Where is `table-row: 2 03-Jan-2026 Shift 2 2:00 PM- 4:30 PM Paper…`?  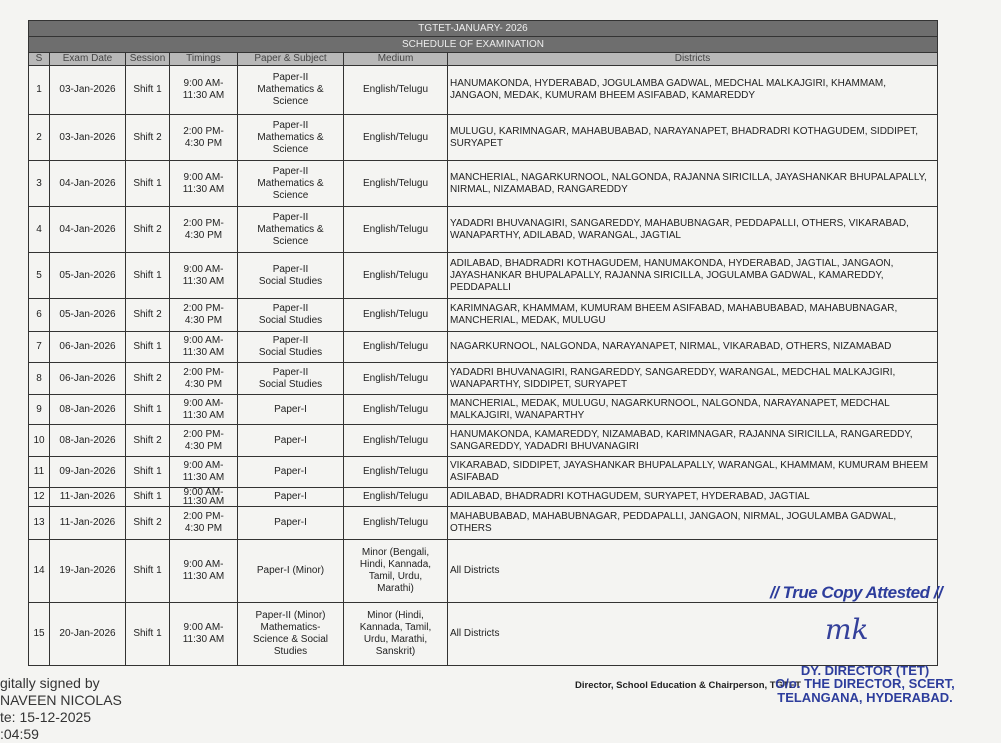
table-row: 2 03-Jan-2026 Shift 2 2:00 PM- 4:30 PM Paper… is located at coordinates (483, 137).